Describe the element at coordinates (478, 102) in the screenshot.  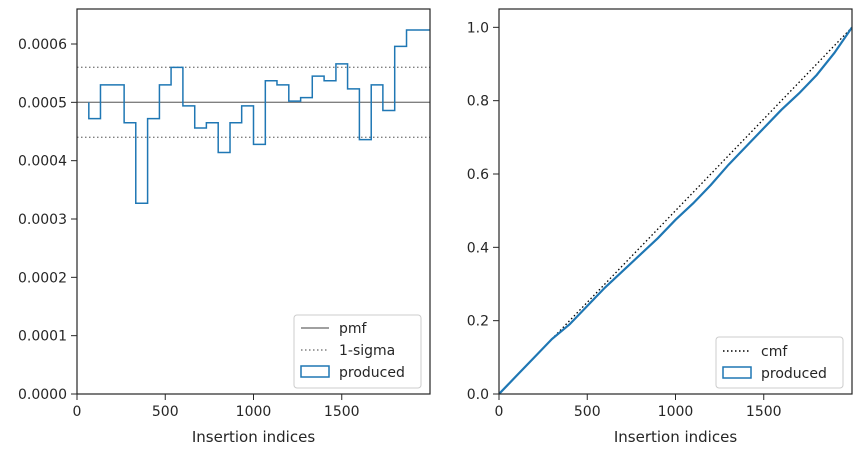
I see `y-tick-label: 0.8` at that location.